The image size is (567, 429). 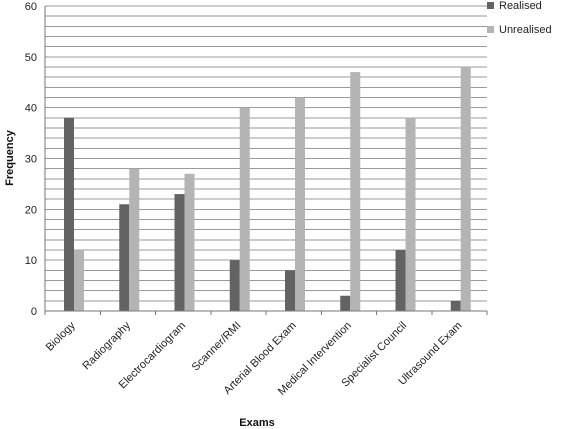 What do you see at coordinates (256, 423) in the screenshot?
I see `x-axis-title: Exams` at bounding box center [256, 423].